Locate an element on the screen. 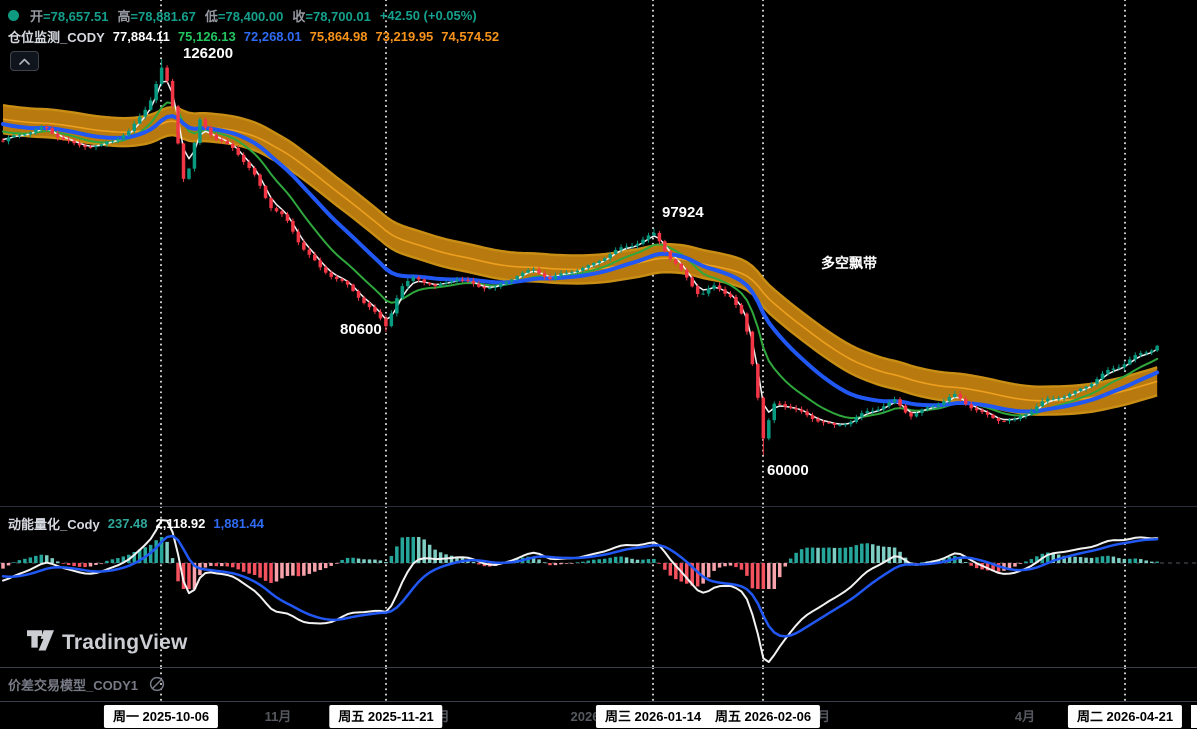 The height and width of the screenshot is (729, 1197). row-divider-top is located at coordinates (598, 667).